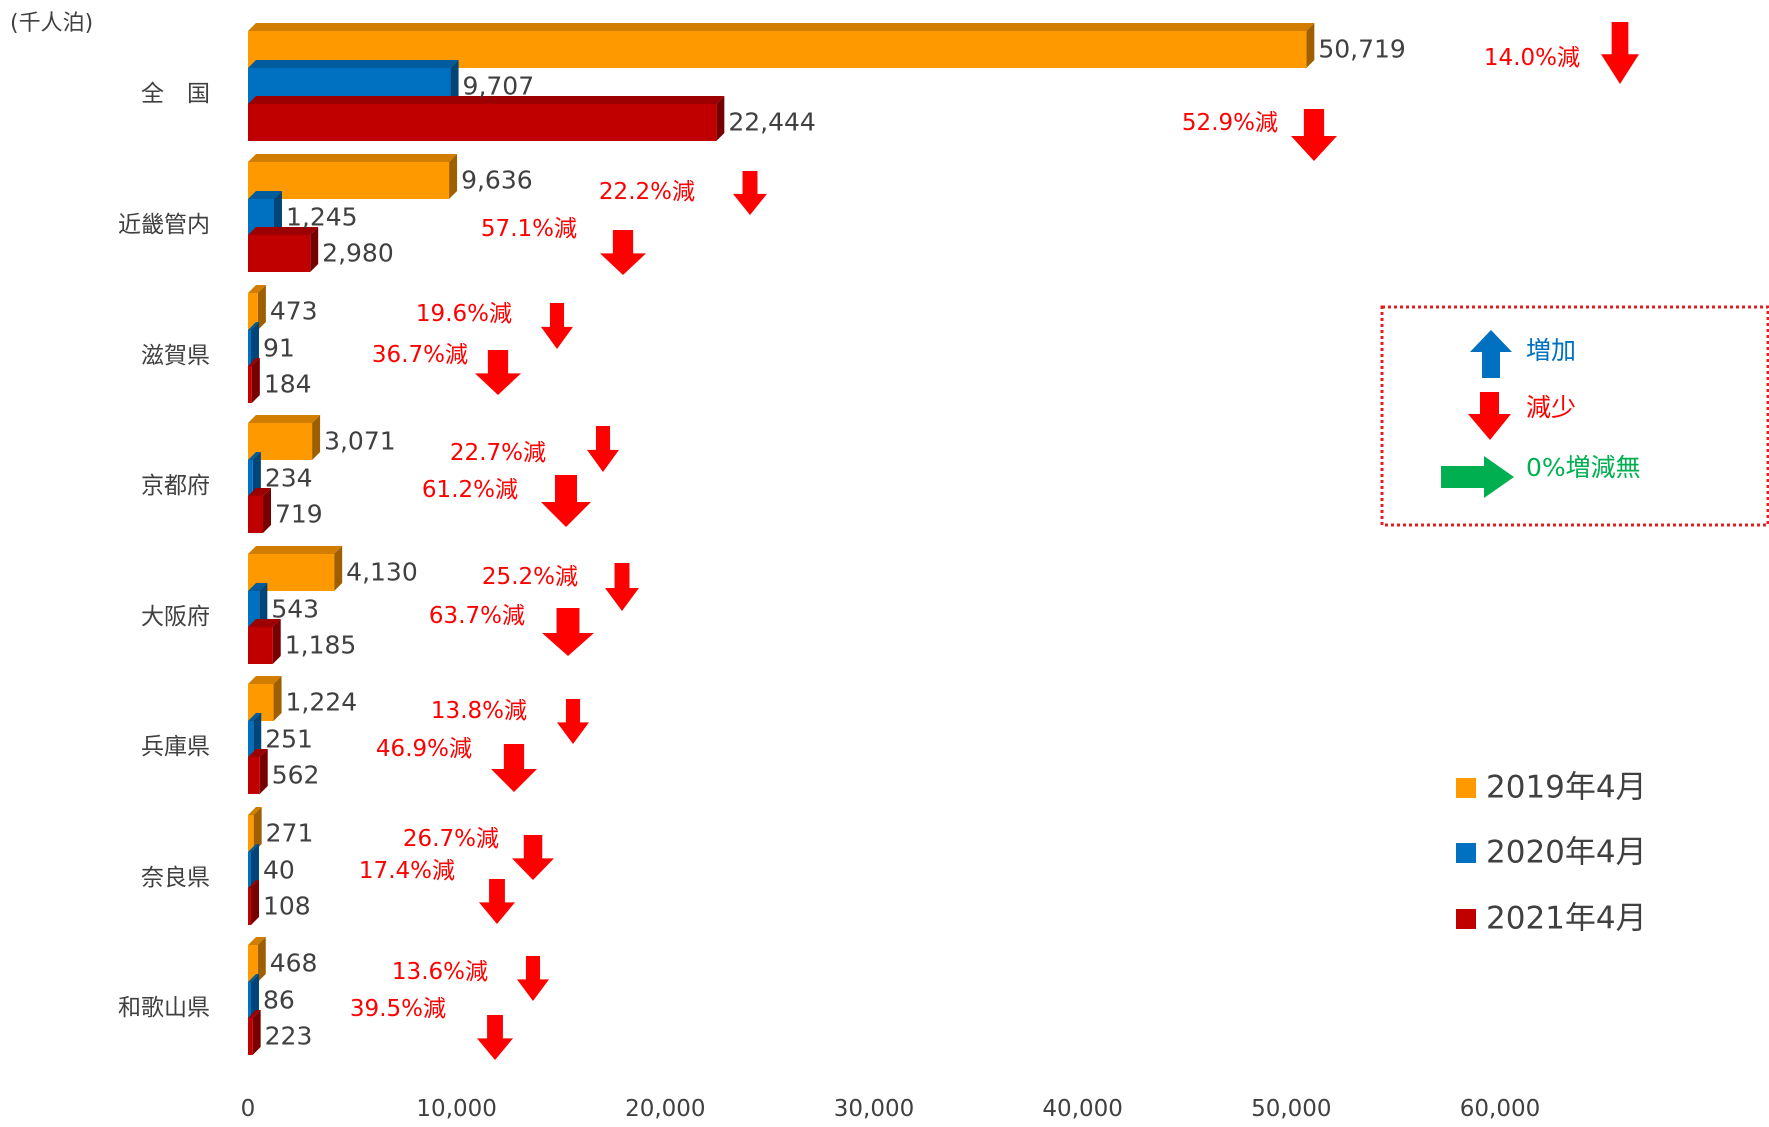 The height and width of the screenshot is (1127, 1769). I want to click on change-label-2020: 22.2%減, so click(647, 192).